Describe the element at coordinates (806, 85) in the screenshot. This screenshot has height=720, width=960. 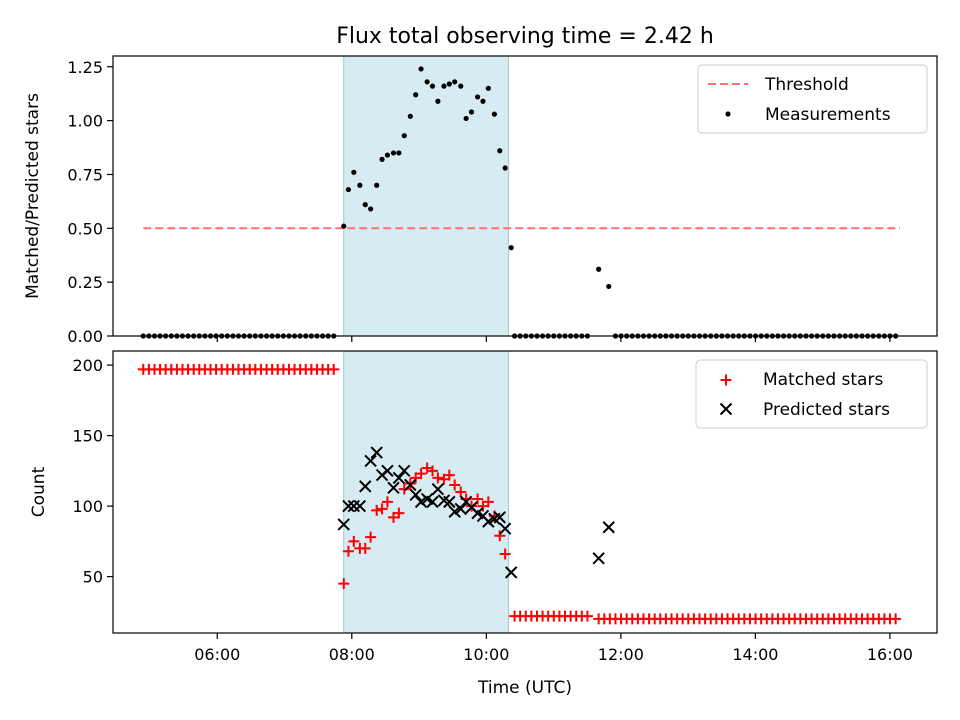
I see `legend-threshold-label: Threshold` at that location.